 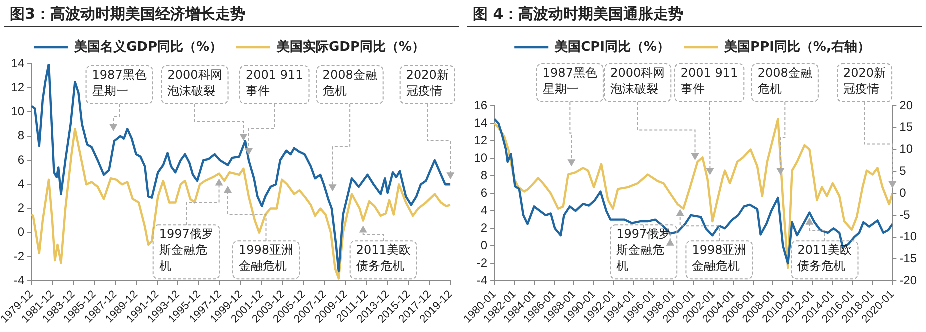 I want to click on y2-tick-label: -15, so click(x=909, y=259).